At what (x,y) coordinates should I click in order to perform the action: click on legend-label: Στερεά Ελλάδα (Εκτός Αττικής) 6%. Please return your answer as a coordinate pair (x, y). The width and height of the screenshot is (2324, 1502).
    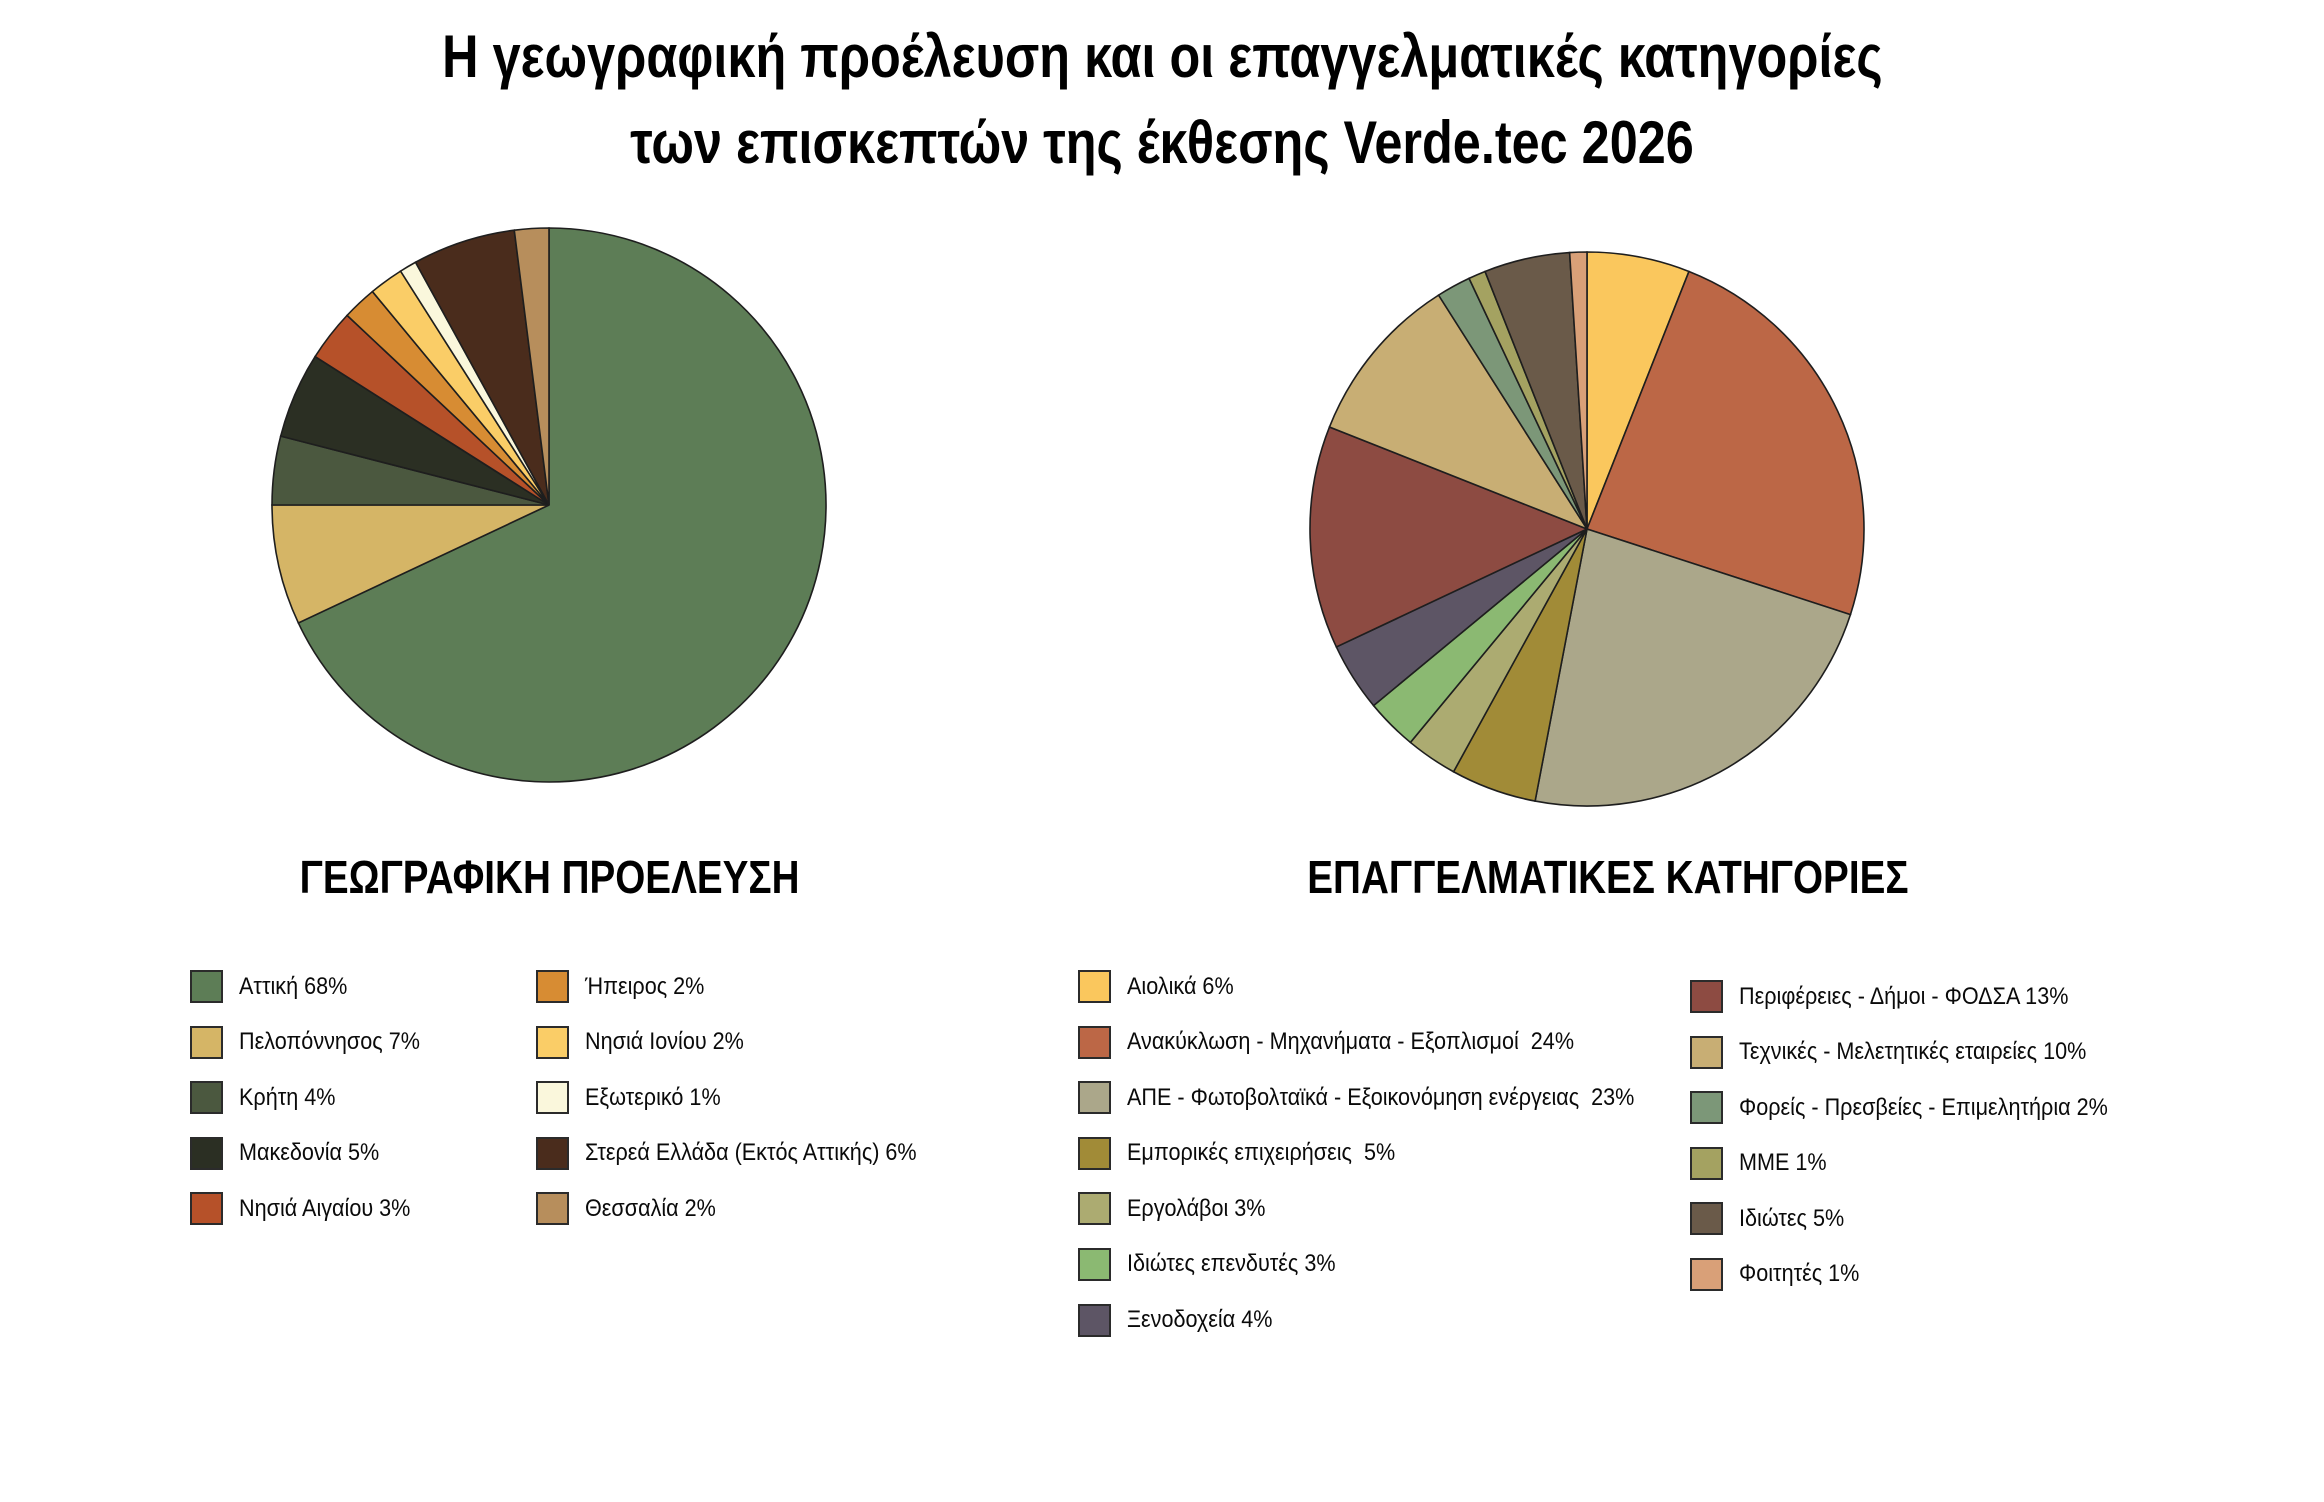
    Looking at the image, I should click on (751, 1153).